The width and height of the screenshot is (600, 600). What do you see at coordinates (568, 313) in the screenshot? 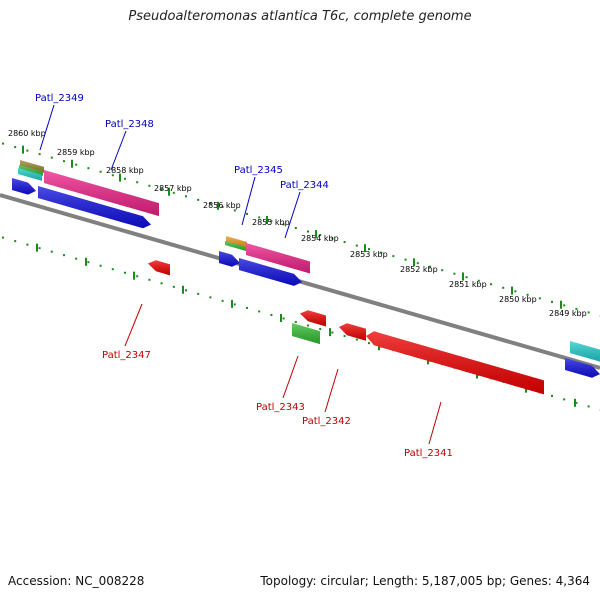
I see `tick-label: 2849 kbp` at bounding box center [568, 313].